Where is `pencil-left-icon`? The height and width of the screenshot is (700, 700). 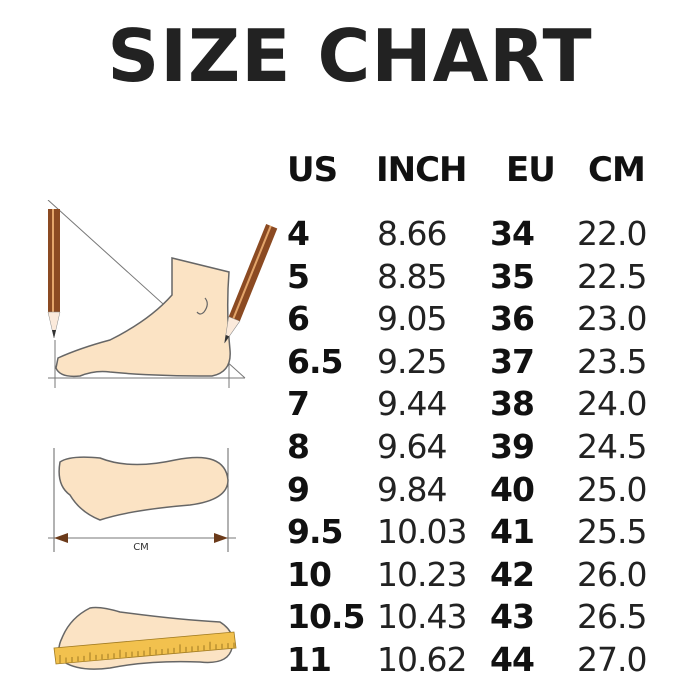
pencil-left-icon is located at coordinates (54, 274).